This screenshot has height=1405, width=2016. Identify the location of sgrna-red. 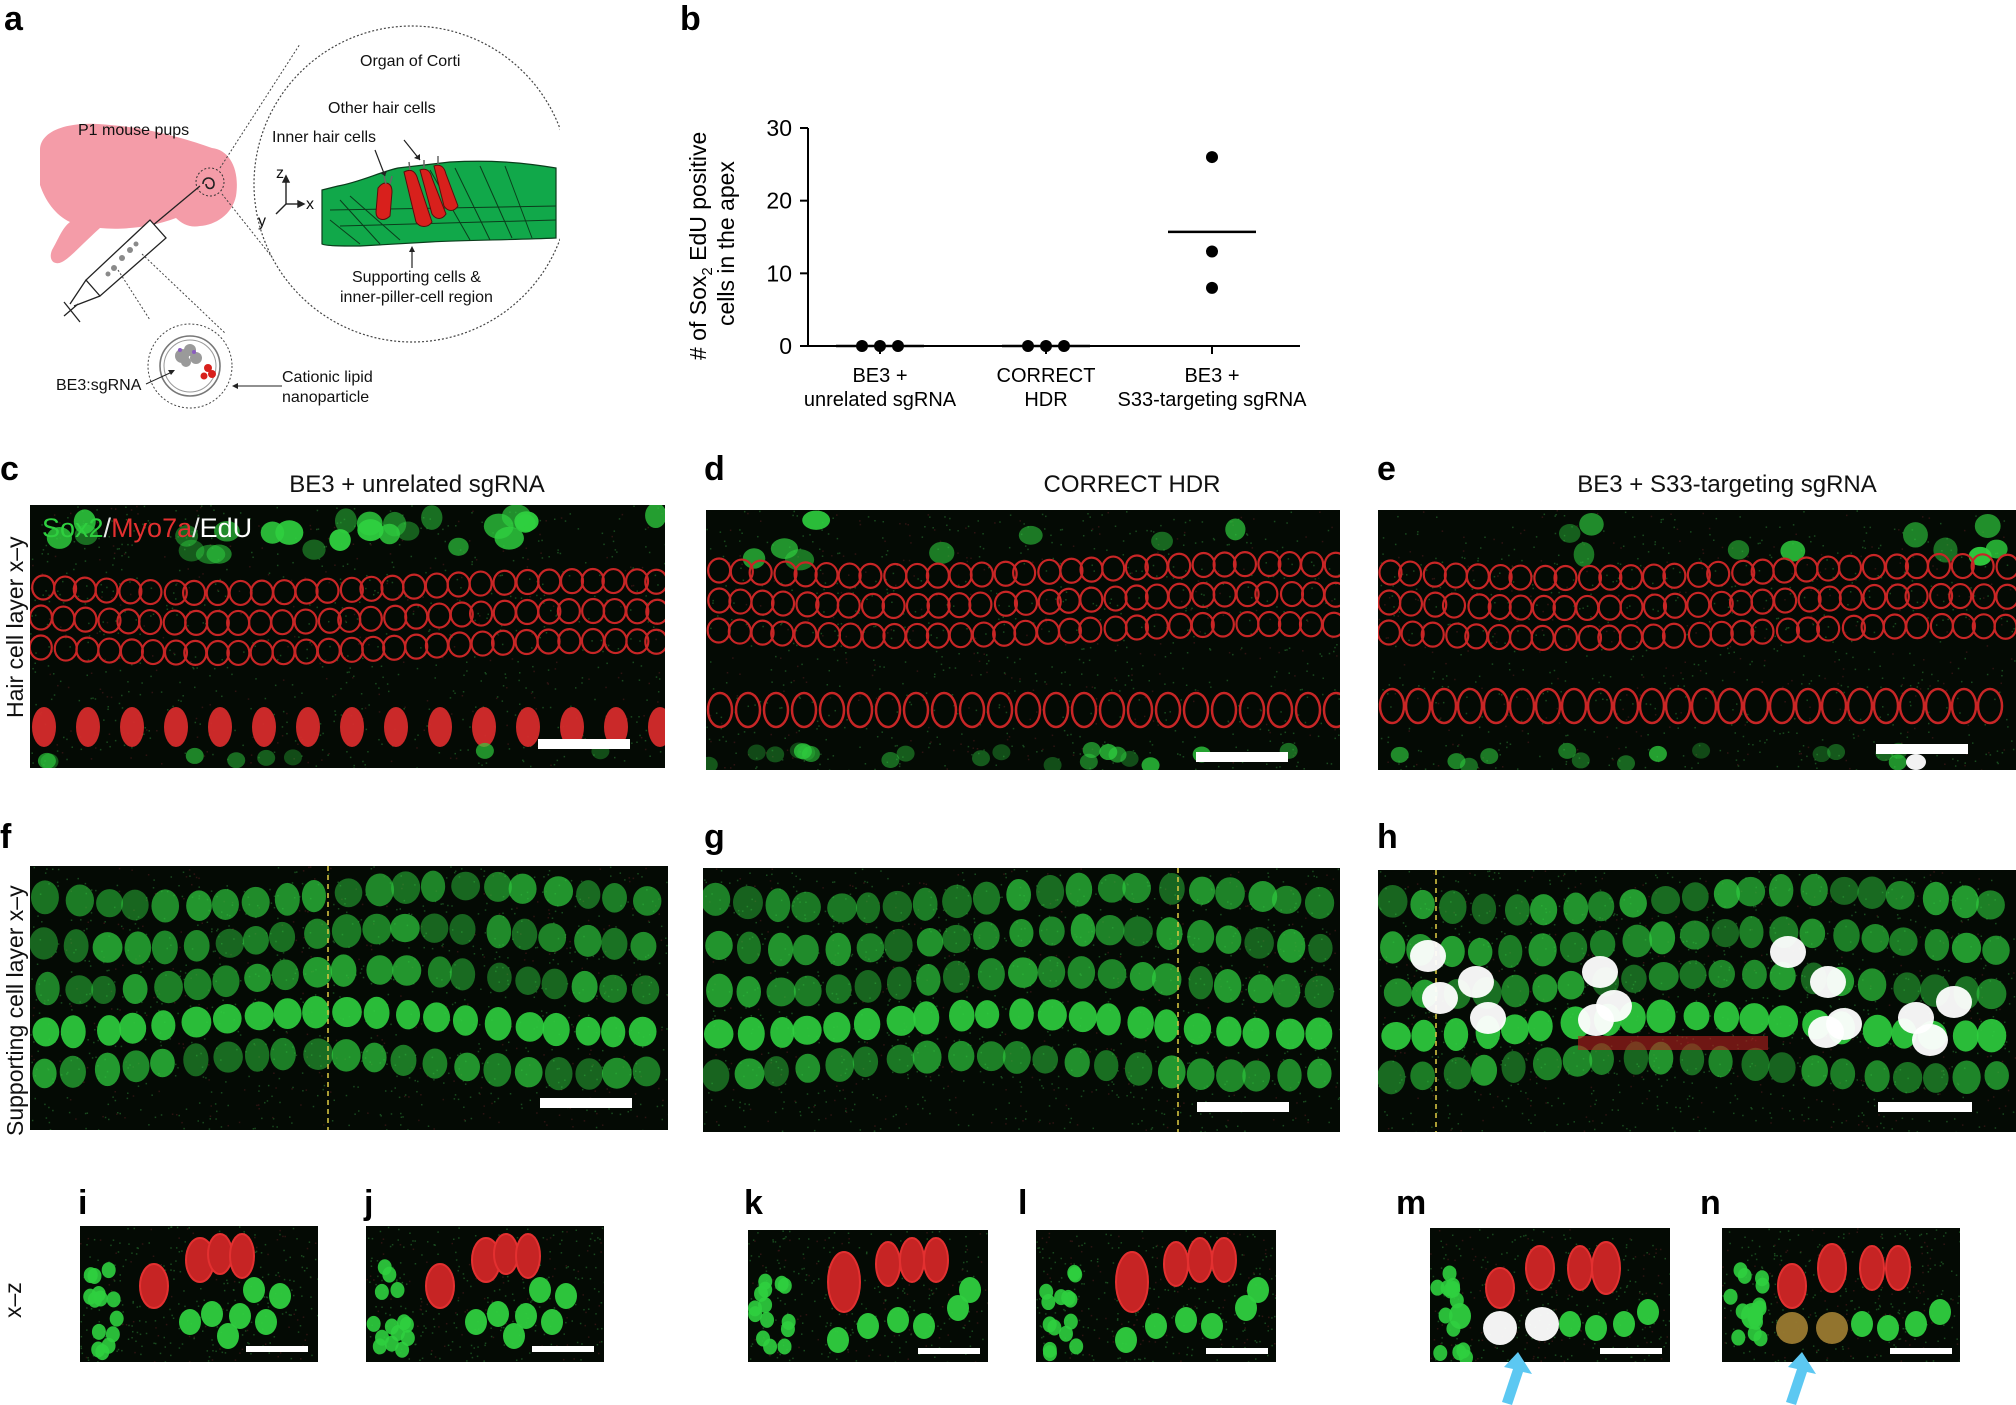
(208, 372).